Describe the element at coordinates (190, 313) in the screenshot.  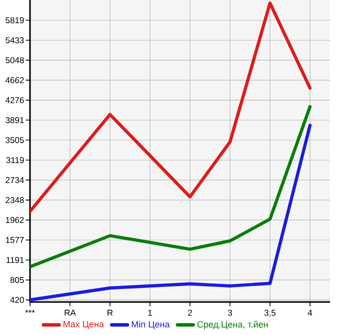
I see `x-tick-label: 2` at that location.